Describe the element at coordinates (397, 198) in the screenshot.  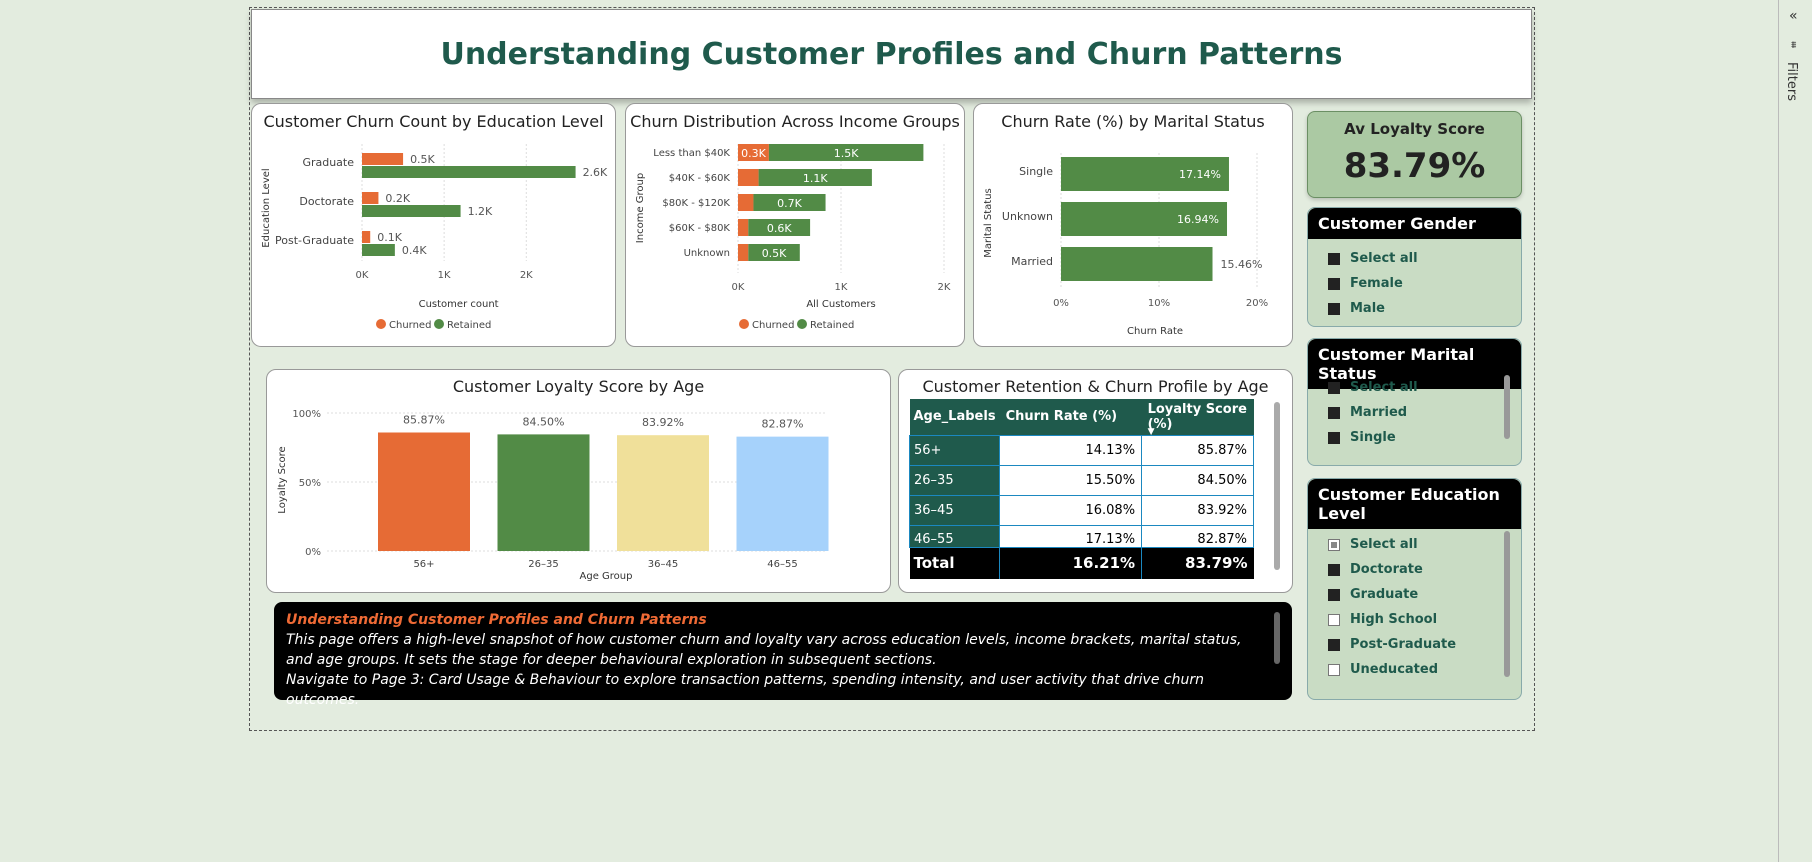
I see `data-label: 0.2K` at that location.